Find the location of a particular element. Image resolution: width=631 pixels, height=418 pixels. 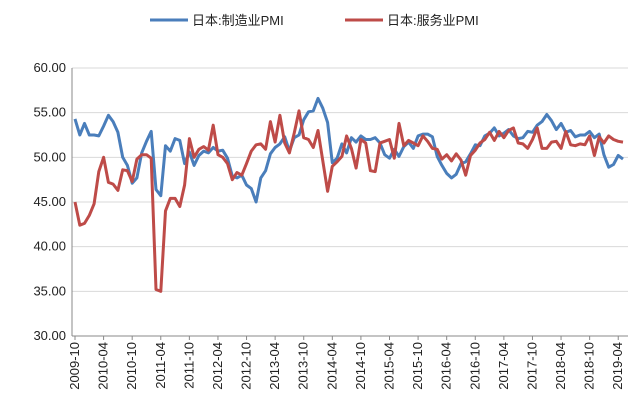

y-tick-label: 40.00 is located at coordinates (49, 246).